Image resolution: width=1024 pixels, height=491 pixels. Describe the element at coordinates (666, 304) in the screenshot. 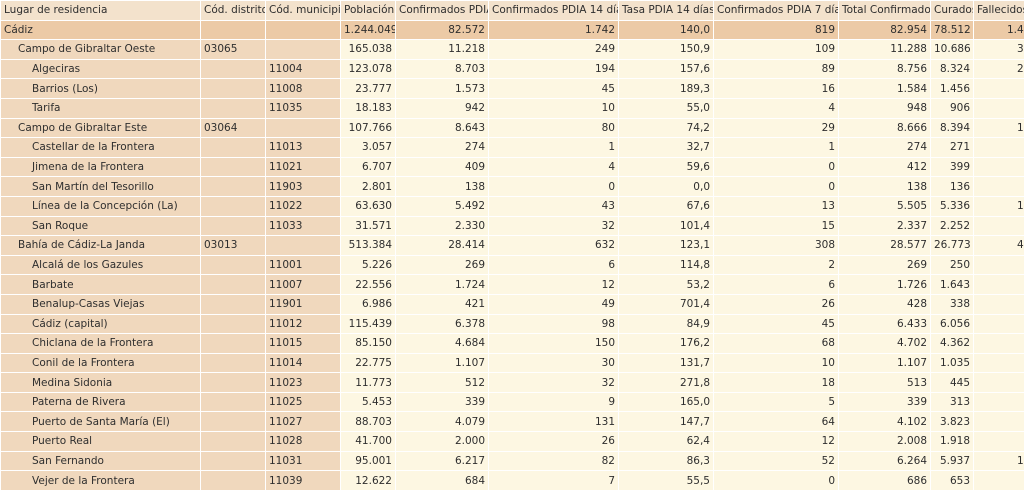

I see `value-cell: 701,4` at that location.